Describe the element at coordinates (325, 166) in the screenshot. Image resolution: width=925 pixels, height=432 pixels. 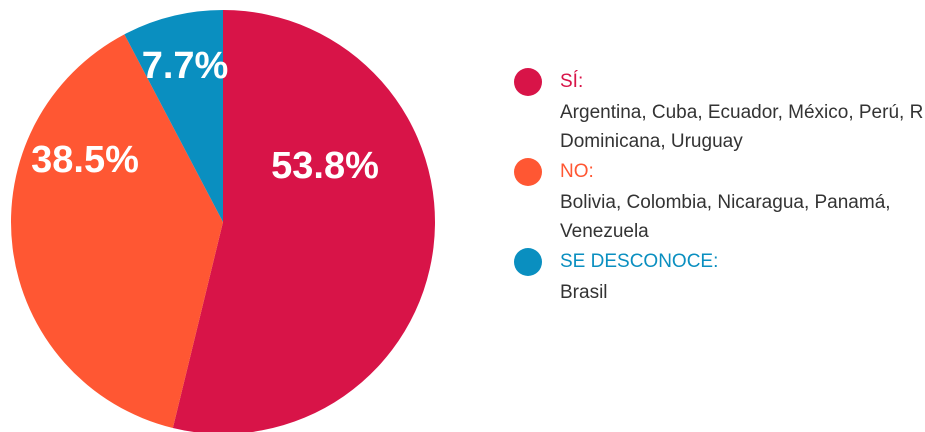
I see `slice-label: 53.8%` at that location.